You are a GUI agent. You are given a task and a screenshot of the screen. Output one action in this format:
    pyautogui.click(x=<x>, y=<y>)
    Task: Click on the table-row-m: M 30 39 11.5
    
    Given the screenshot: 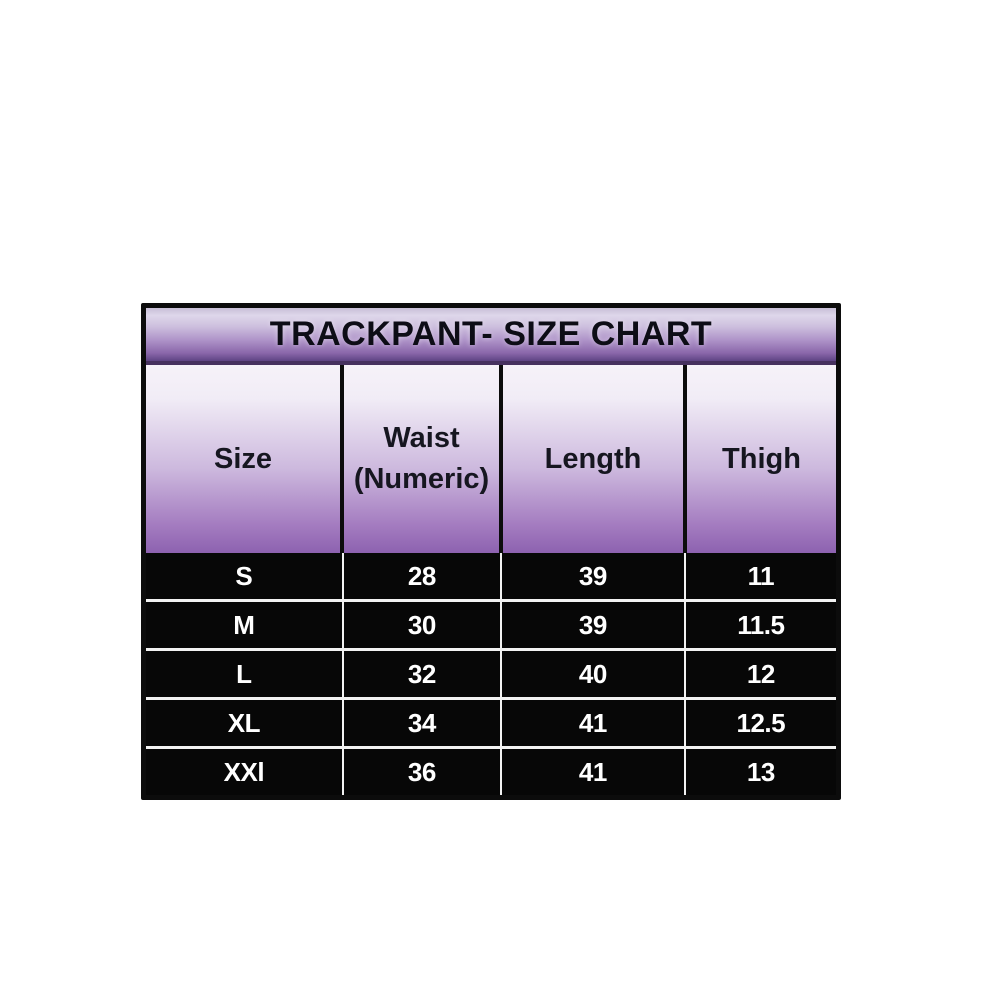 What is the action you would take?
    pyautogui.click(x=491, y=625)
    